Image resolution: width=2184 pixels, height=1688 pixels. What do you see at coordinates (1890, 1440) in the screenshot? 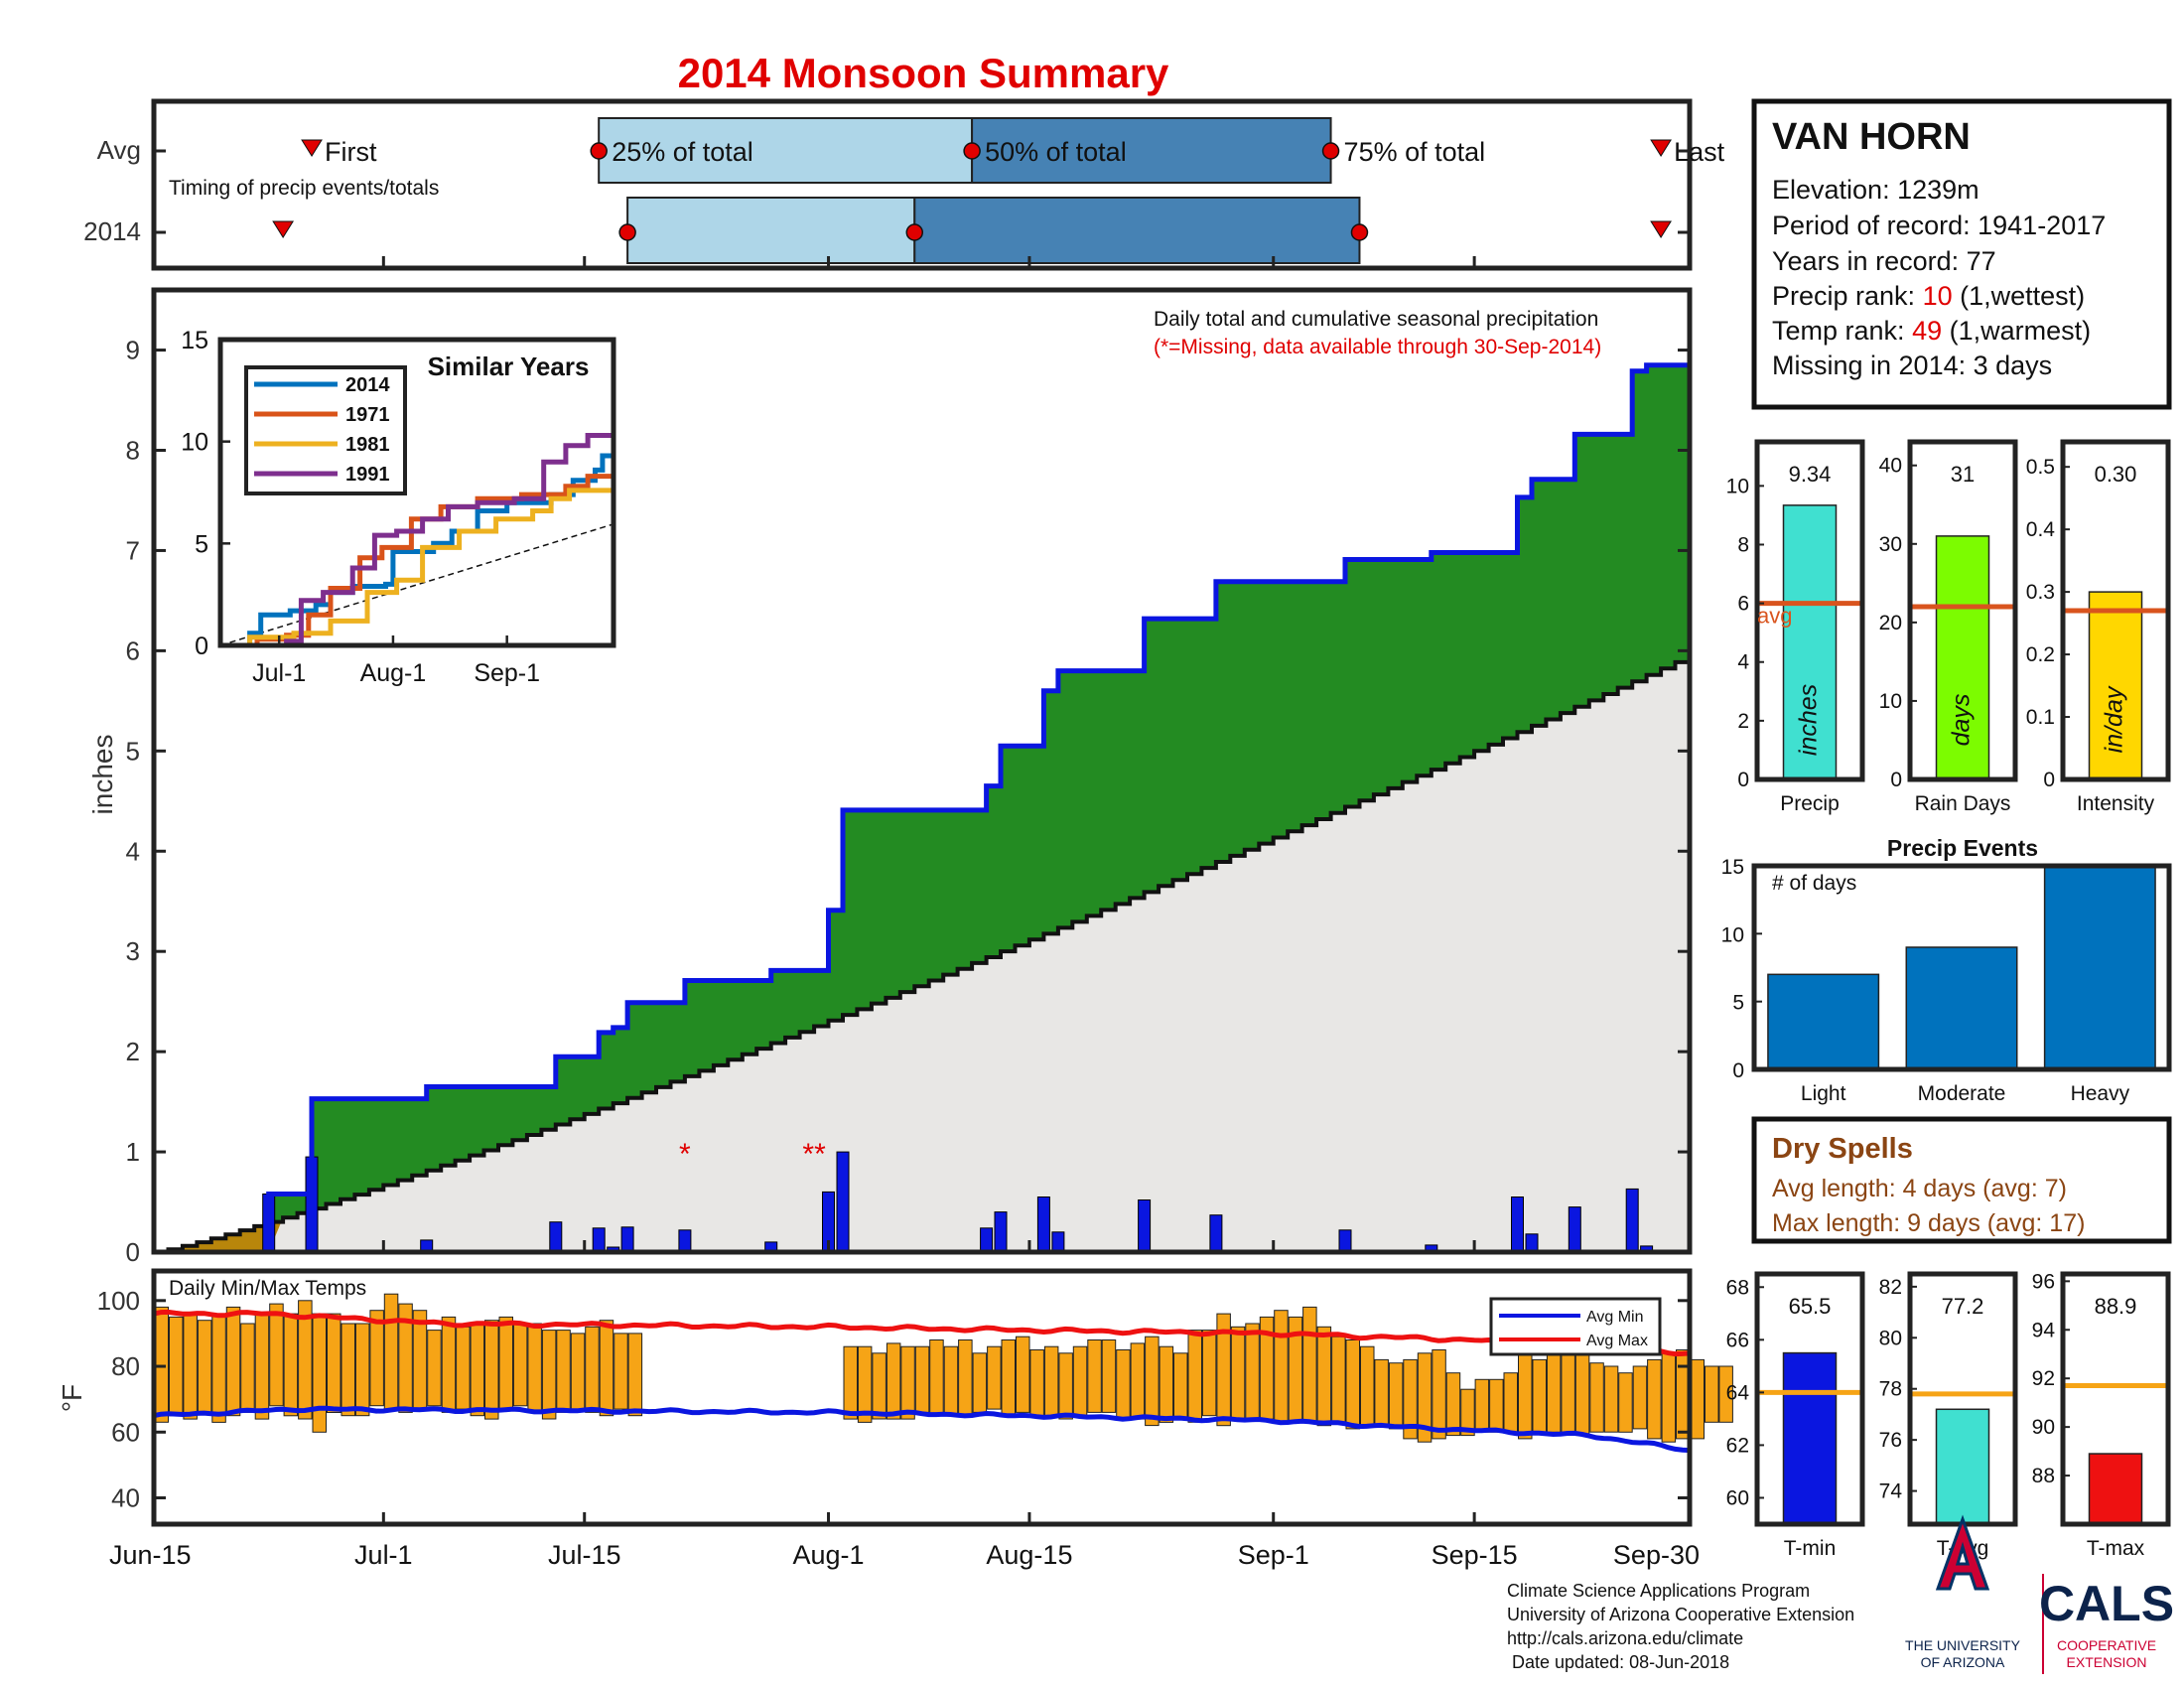
I see `tavg-stat-y-tick-label: 76` at bounding box center [1890, 1440].